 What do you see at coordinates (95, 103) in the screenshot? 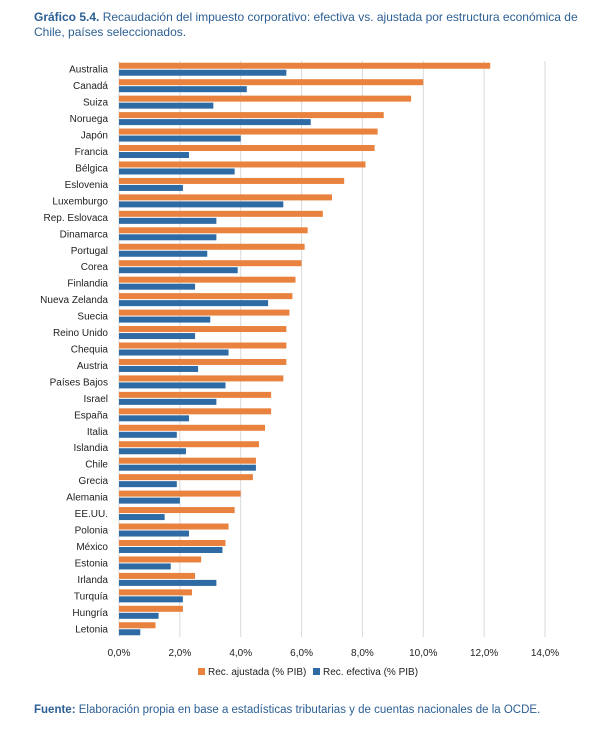
I see `category-label: Suiza` at bounding box center [95, 103].